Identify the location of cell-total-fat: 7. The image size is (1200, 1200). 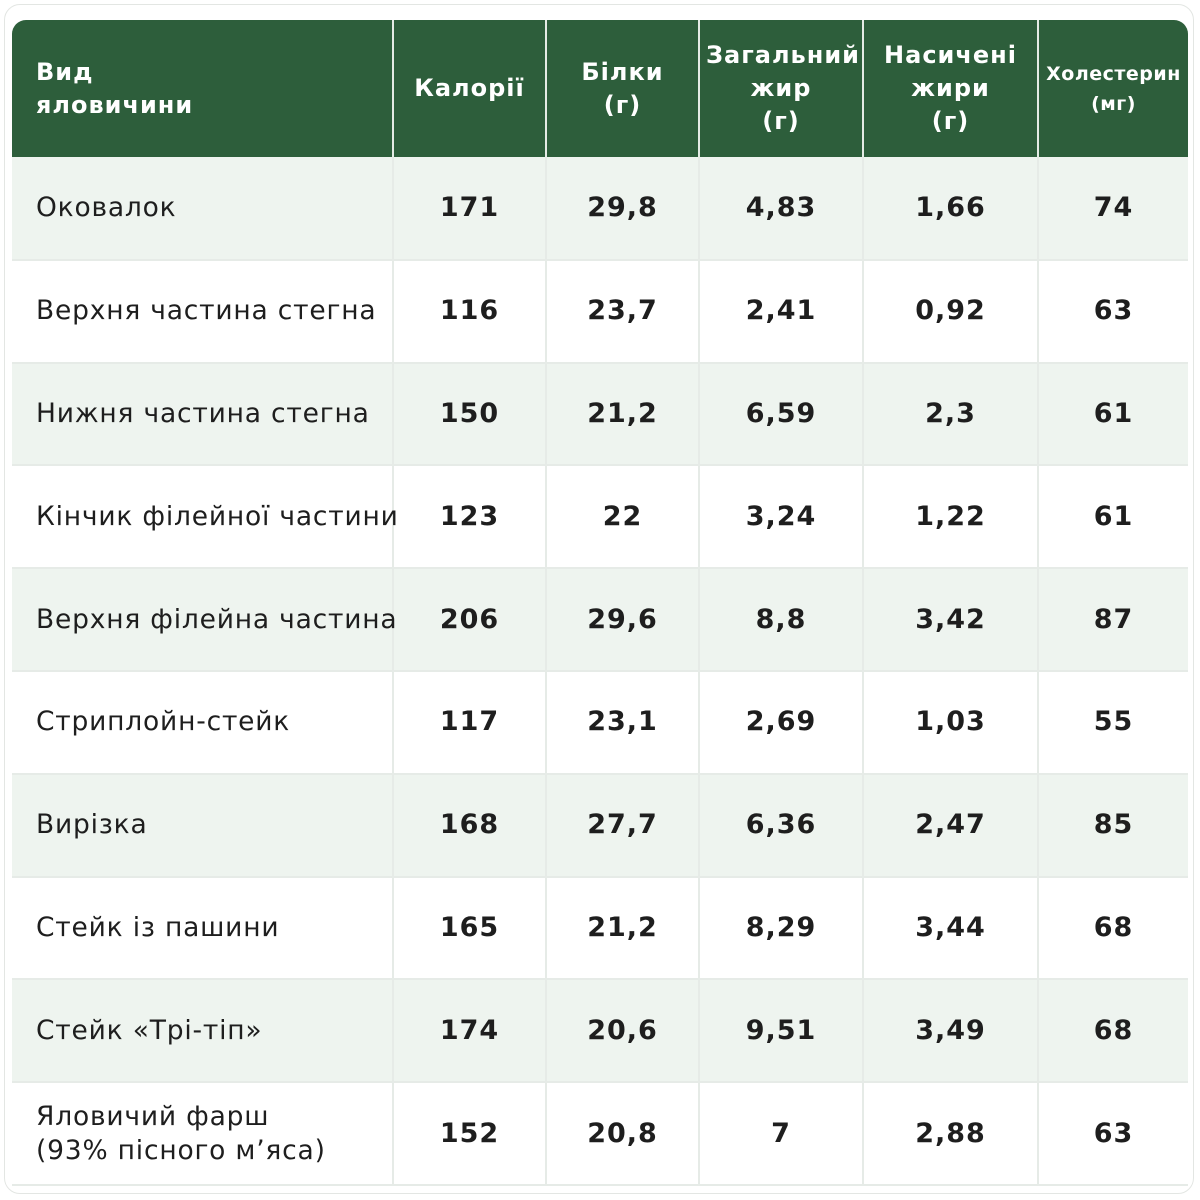
(781, 1134).